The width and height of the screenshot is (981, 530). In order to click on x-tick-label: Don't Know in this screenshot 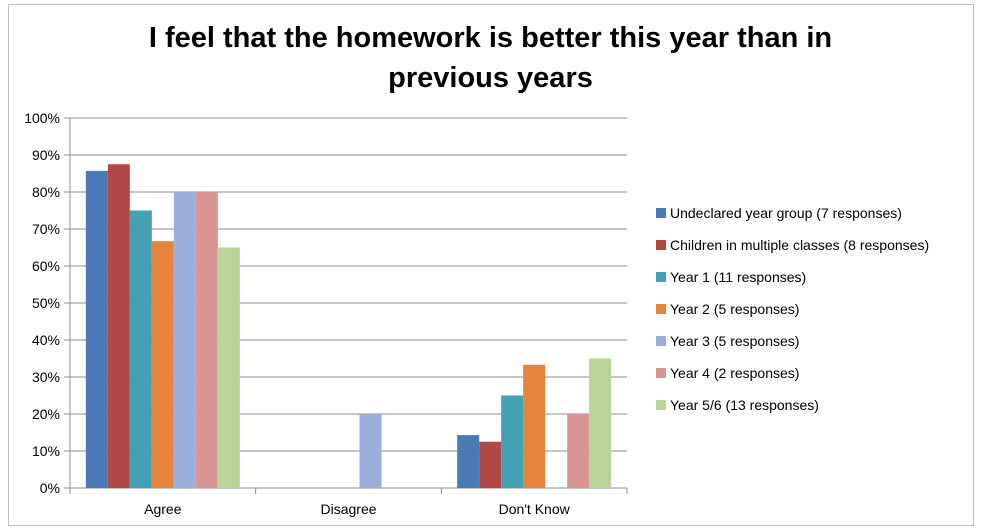, I will do `click(535, 509)`.